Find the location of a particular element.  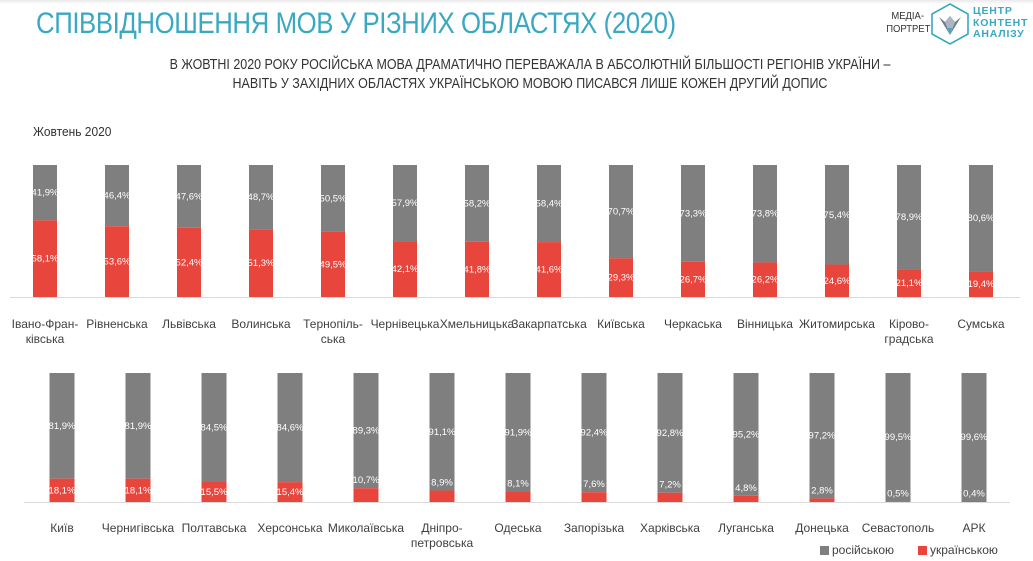

category-label-line: Одеська is located at coordinates (518, 528).